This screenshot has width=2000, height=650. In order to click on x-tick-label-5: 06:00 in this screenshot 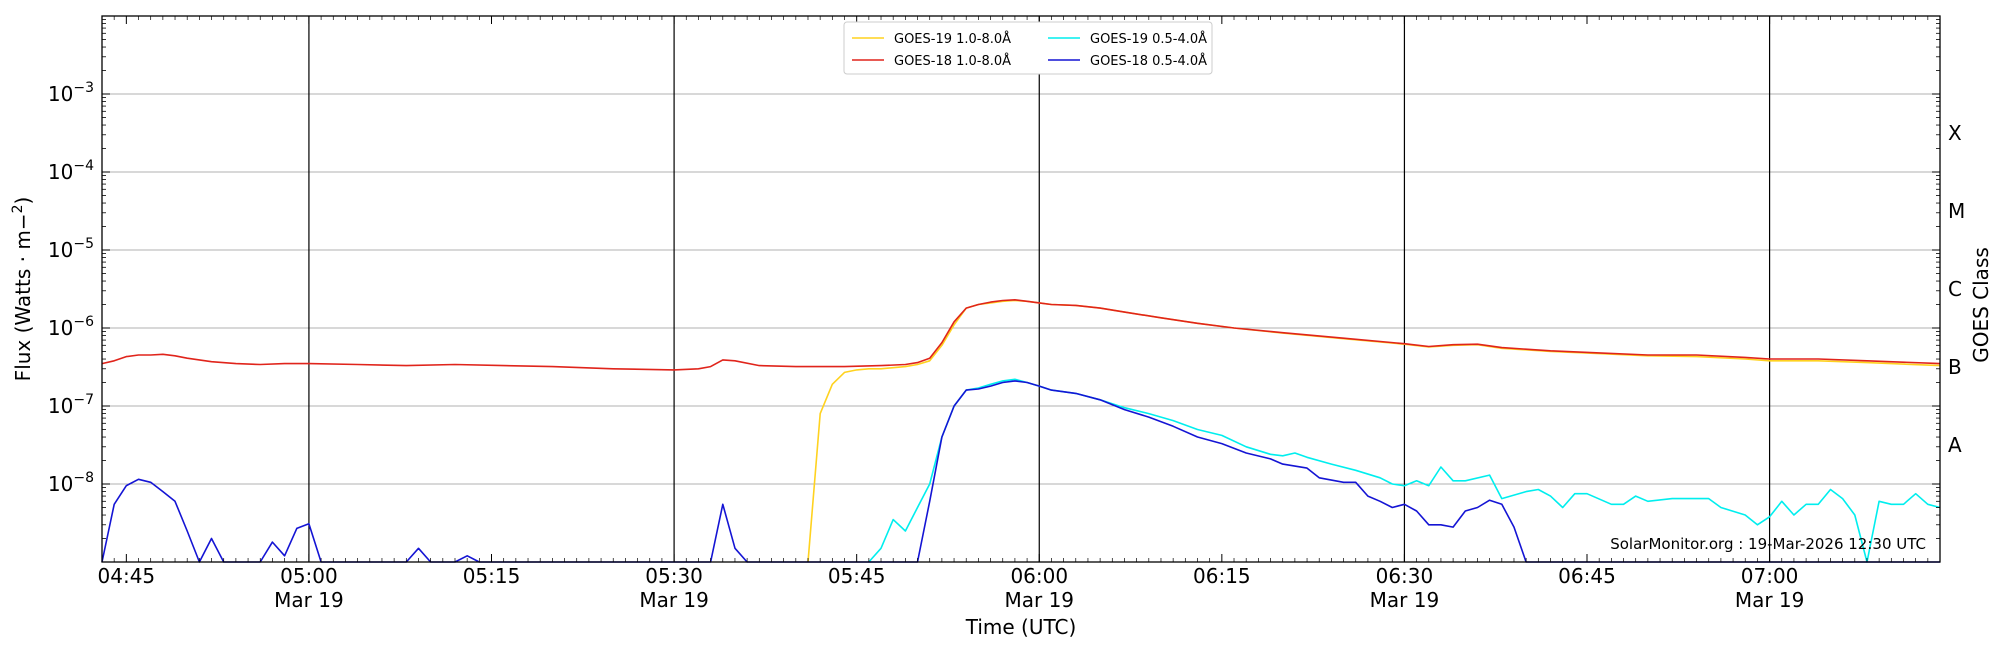, I will do `click(1039, 576)`.